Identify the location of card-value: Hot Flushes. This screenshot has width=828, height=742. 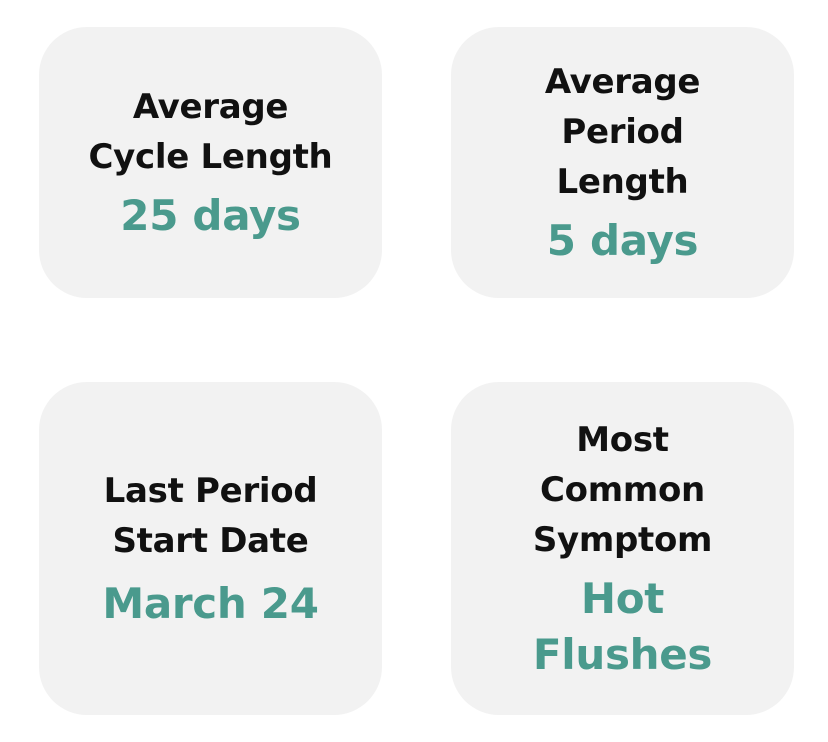
(622, 627).